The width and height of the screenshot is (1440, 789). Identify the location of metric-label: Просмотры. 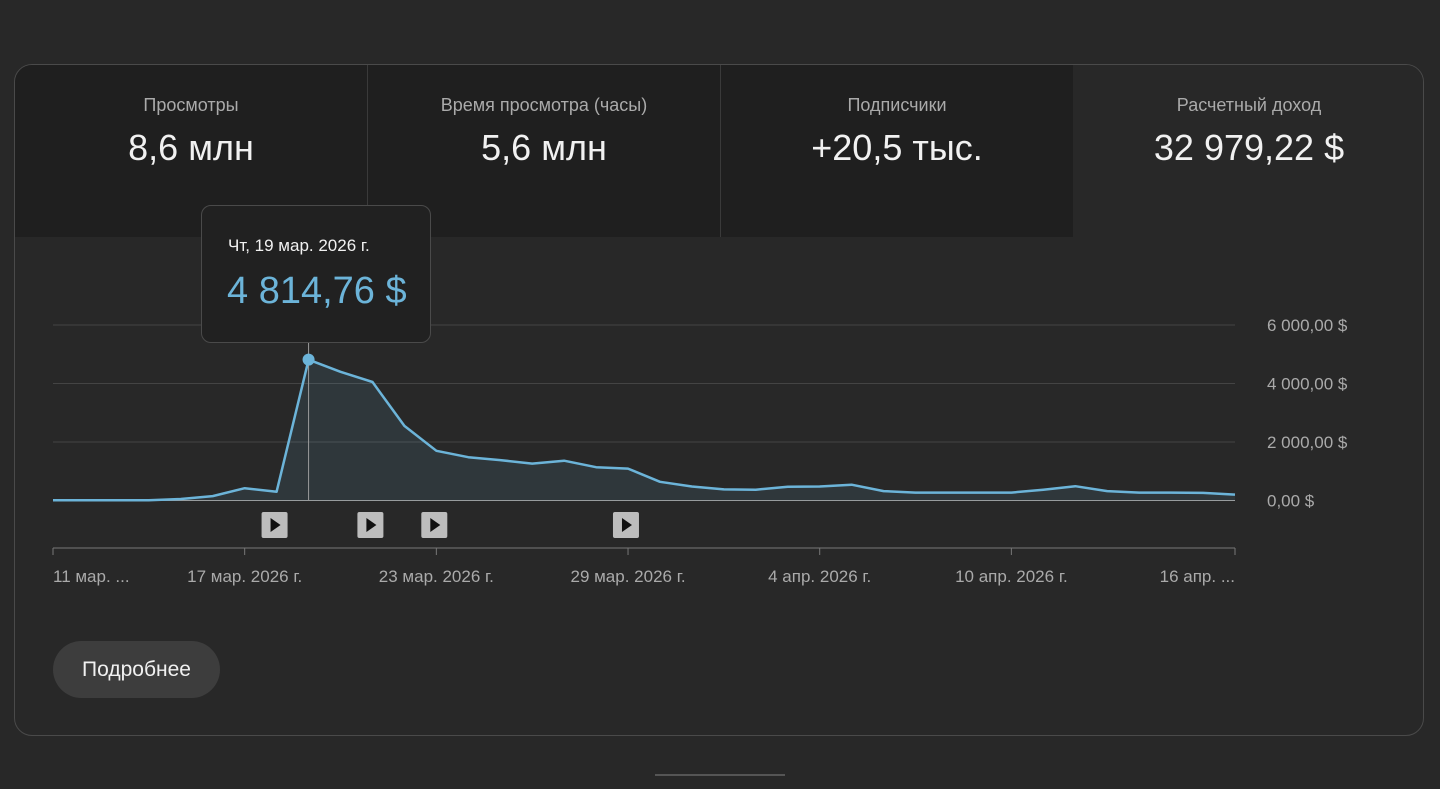
(191, 105).